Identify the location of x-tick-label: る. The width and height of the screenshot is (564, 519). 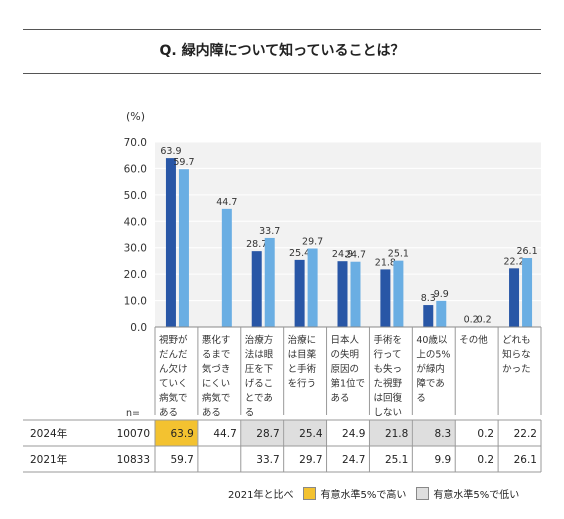
(250, 413).